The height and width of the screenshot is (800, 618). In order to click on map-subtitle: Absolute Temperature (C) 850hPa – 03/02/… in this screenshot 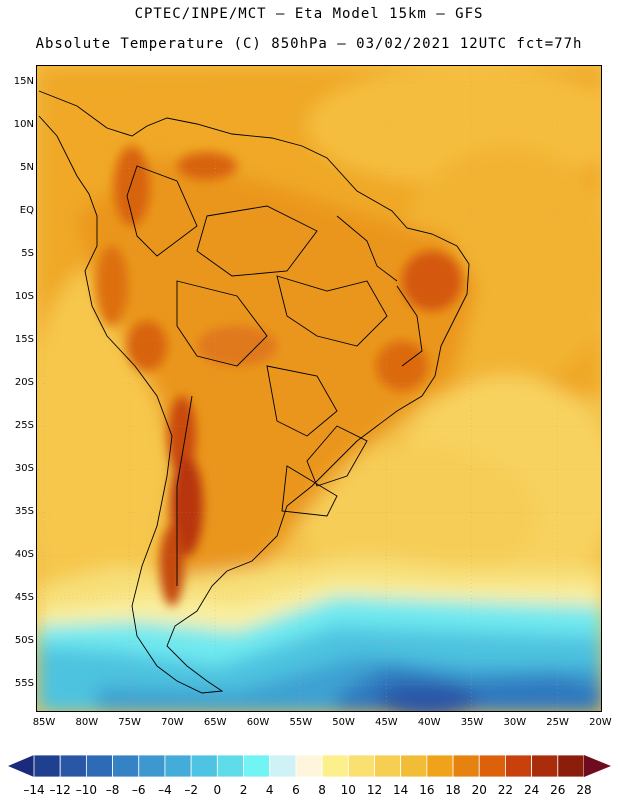, I will do `click(309, 44)`.